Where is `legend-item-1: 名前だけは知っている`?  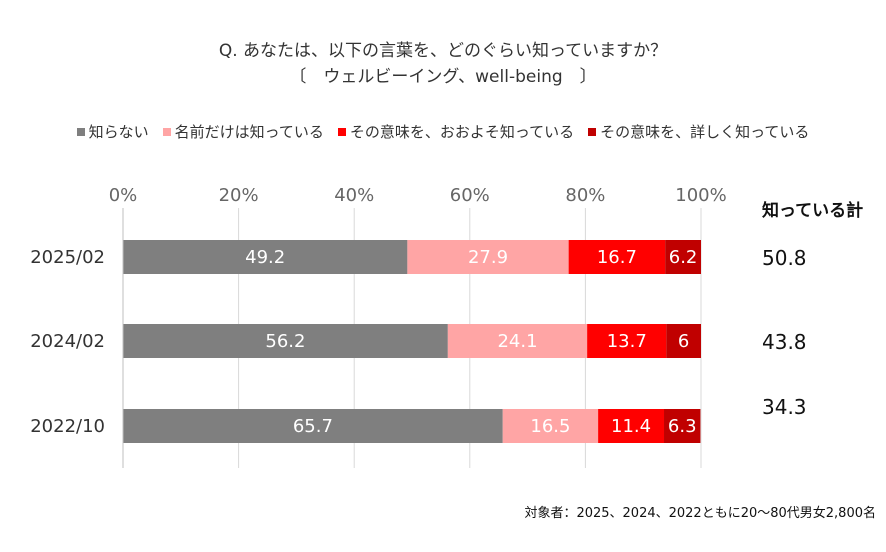
legend-item-1: 名前だけは知っている is located at coordinates (243, 131).